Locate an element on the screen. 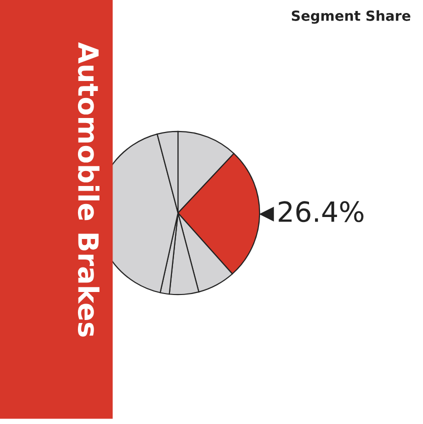 This screenshot has width=423, height=424. data-label: 26.4% is located at coordinates (321, 211).